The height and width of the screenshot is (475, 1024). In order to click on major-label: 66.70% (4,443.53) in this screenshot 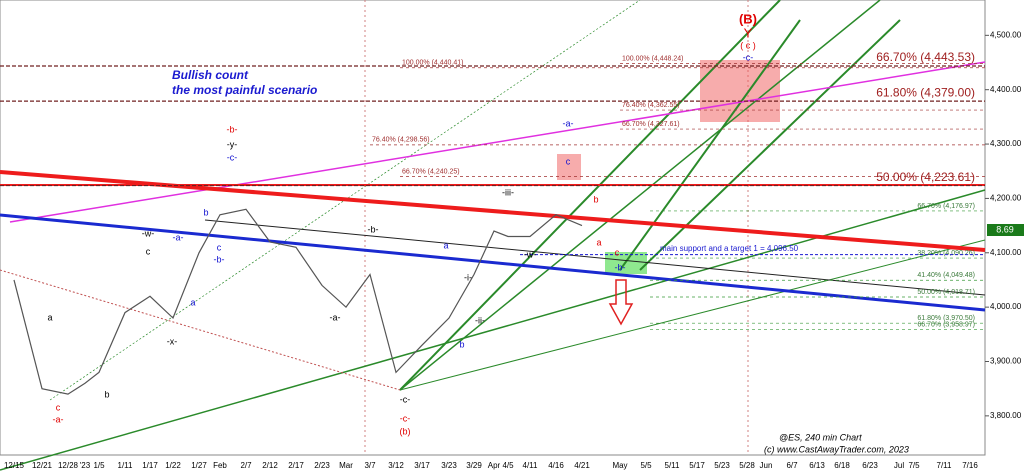, I will do `click(925, 57)`.